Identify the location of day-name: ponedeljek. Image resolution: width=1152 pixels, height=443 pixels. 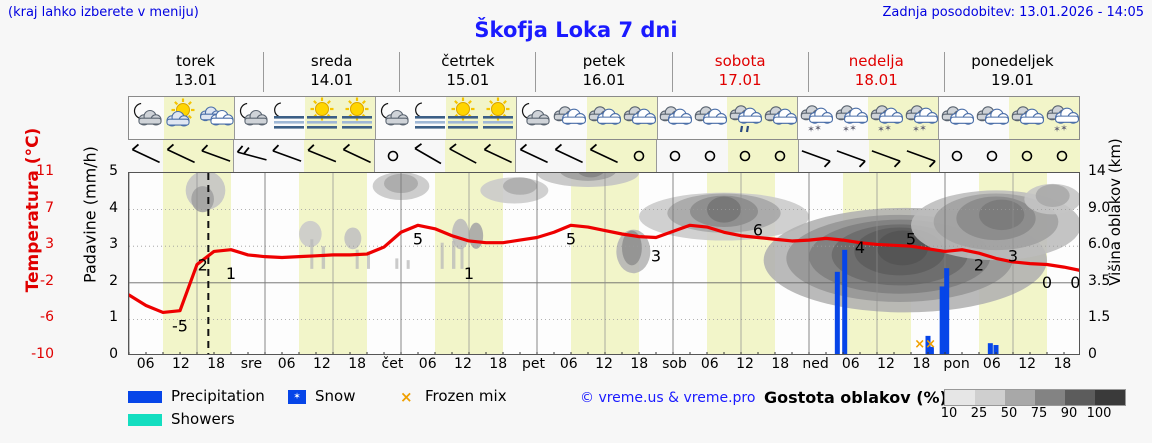
(1012, 61).